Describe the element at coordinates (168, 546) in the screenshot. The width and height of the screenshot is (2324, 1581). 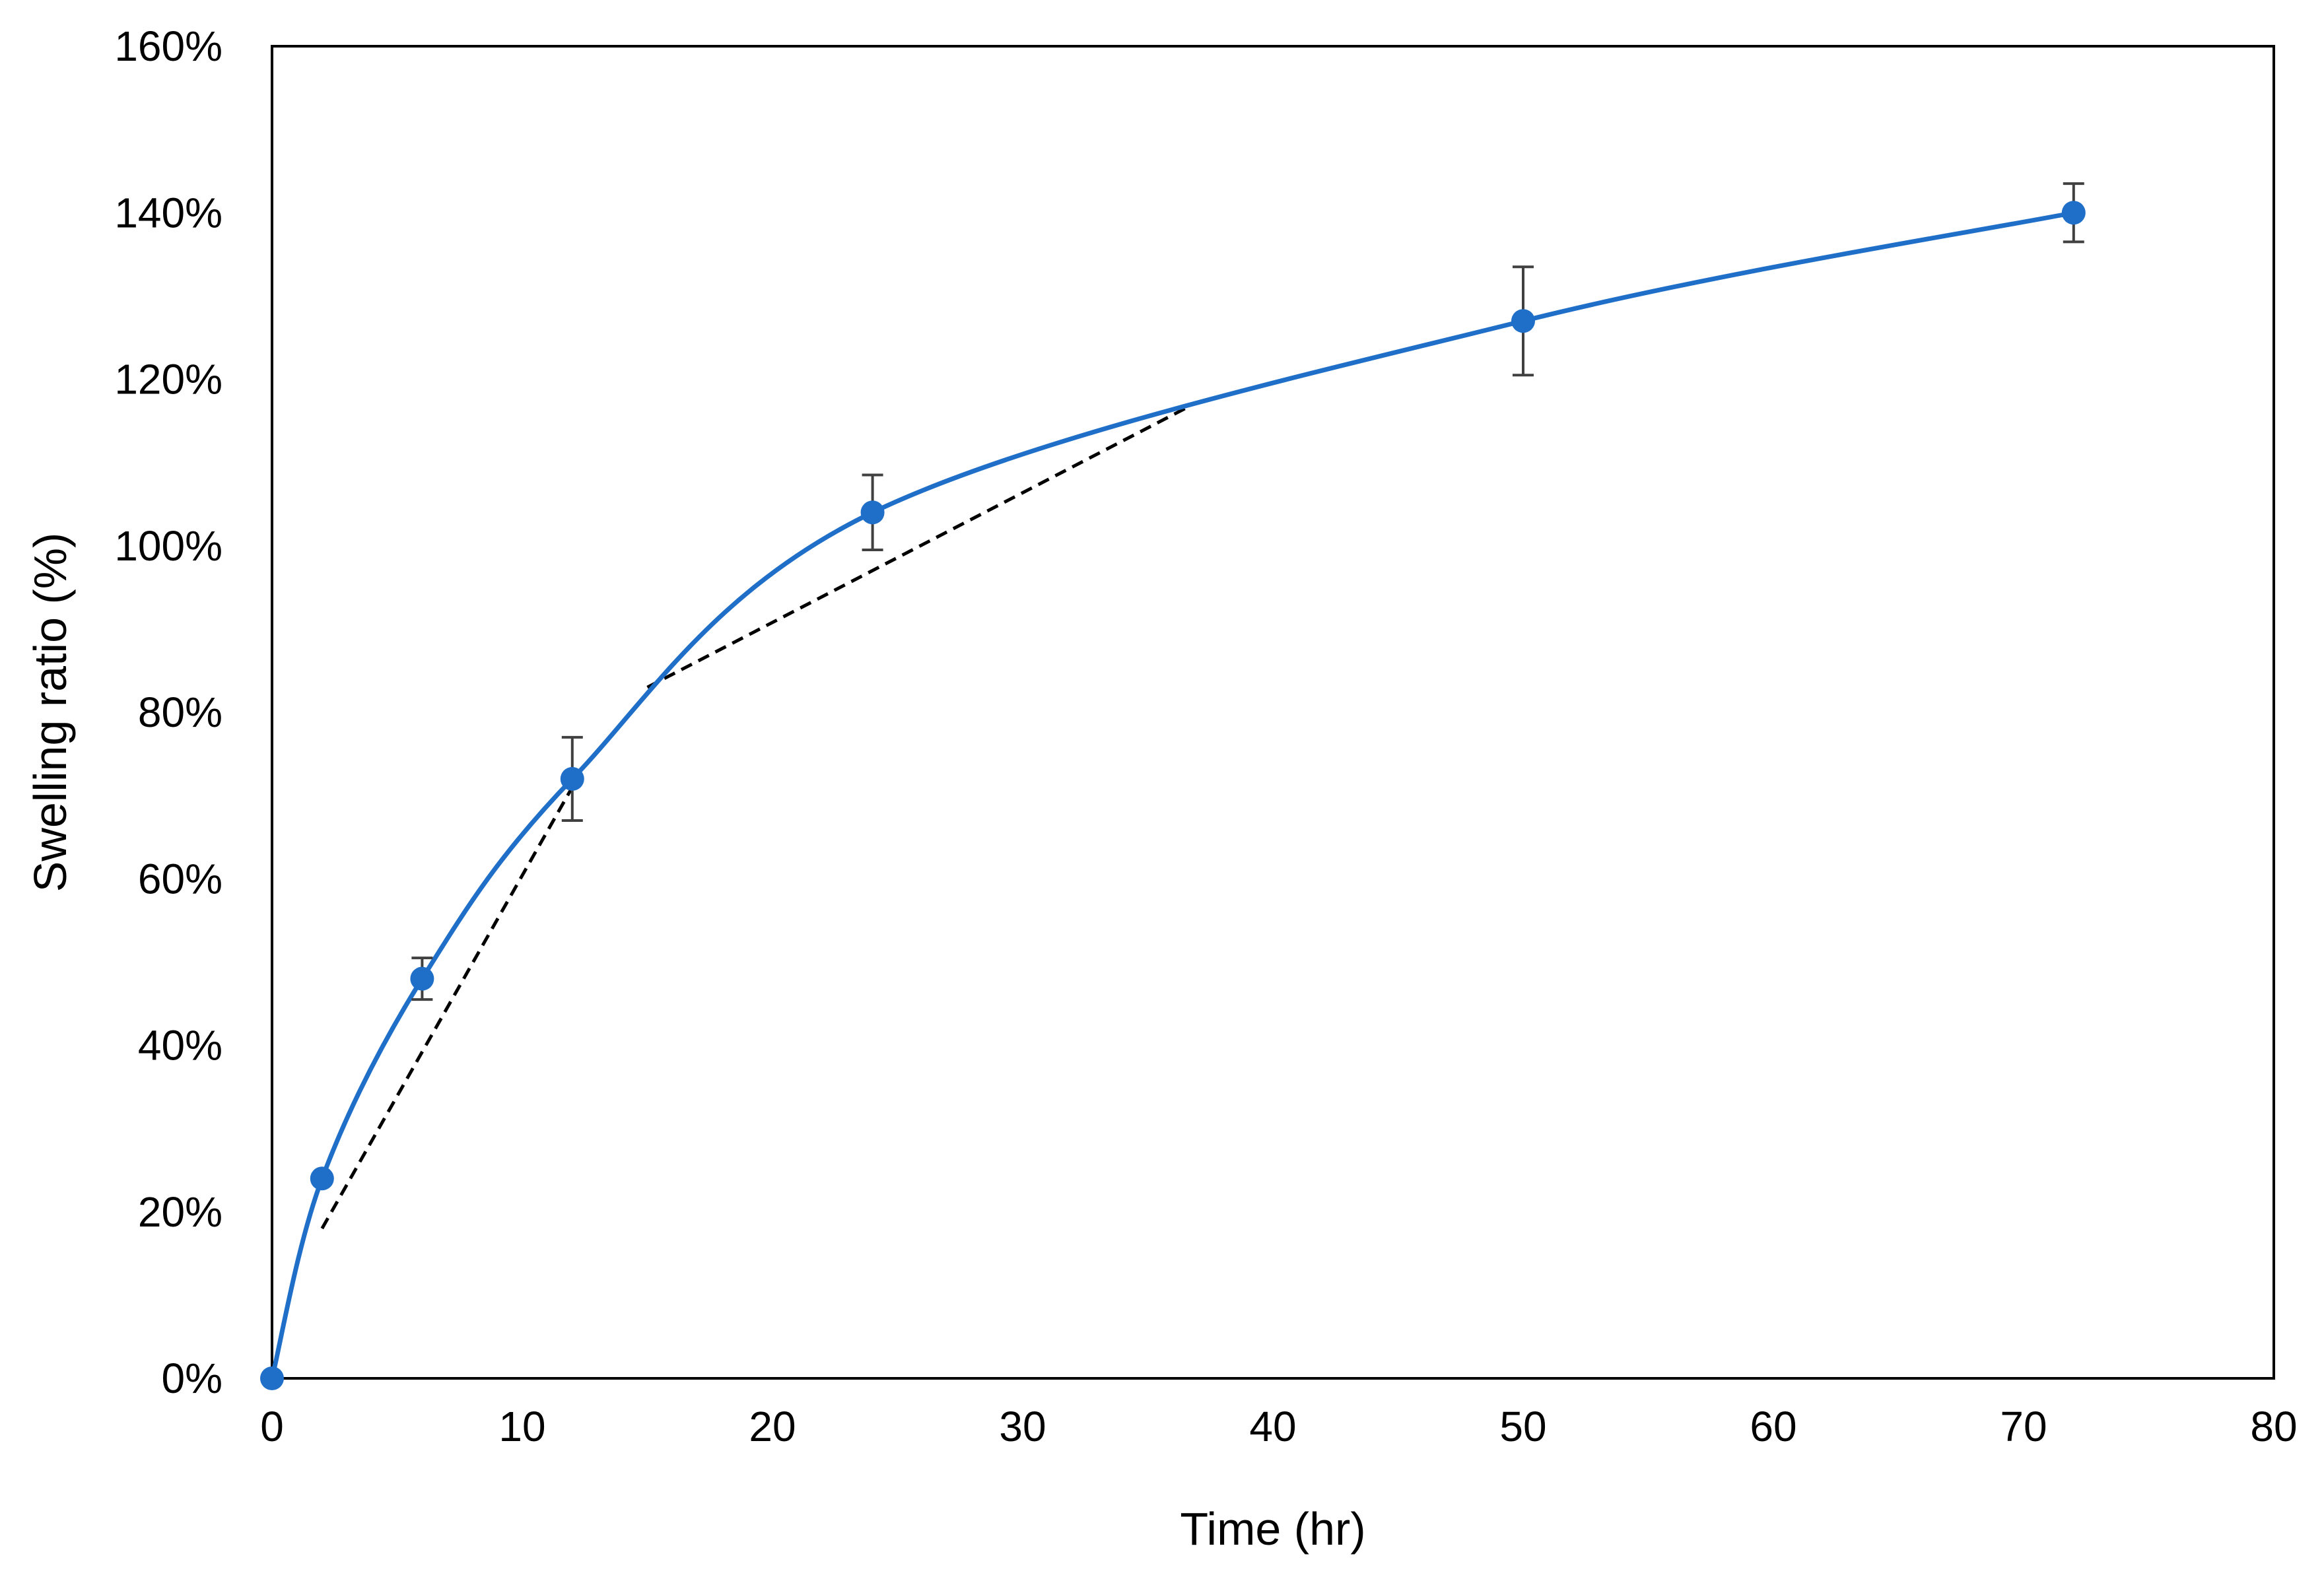
I see `y-tick-label: 100%` at that location.